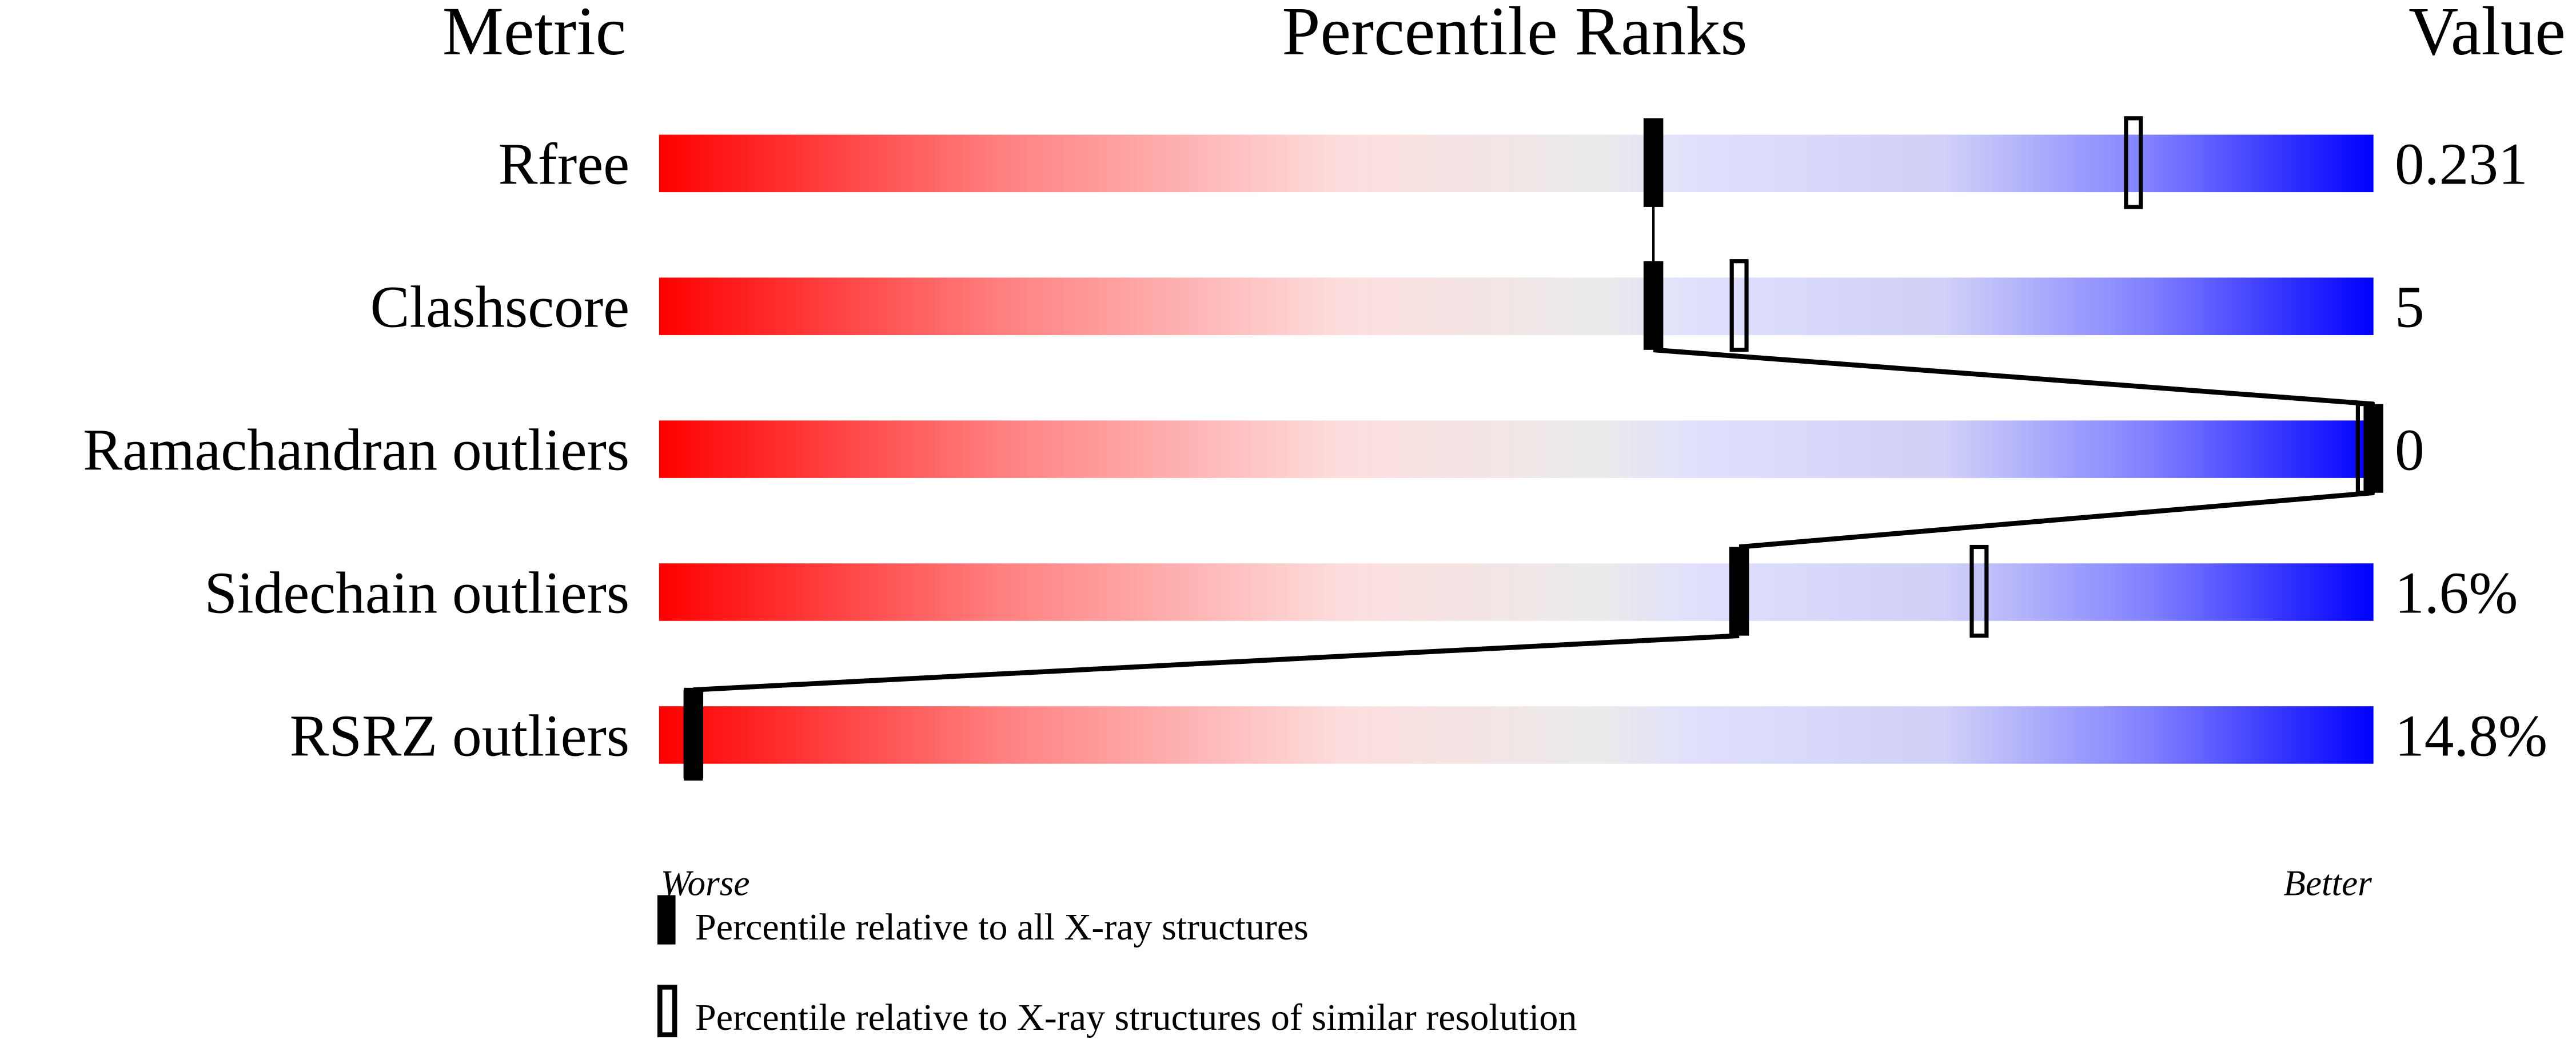  I want to click on metric-label: Sidechain outliers, so click(416, 593).